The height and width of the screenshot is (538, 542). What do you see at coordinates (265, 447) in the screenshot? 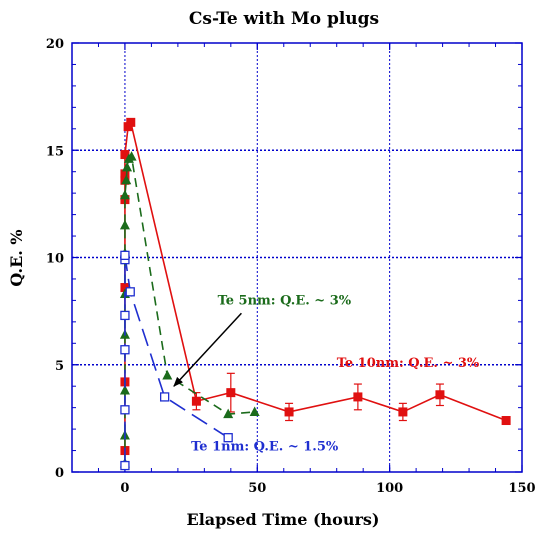
I see `series-label: Te 1nm: Q.E. ~ 1.5%` at bounding box center [265, 447].